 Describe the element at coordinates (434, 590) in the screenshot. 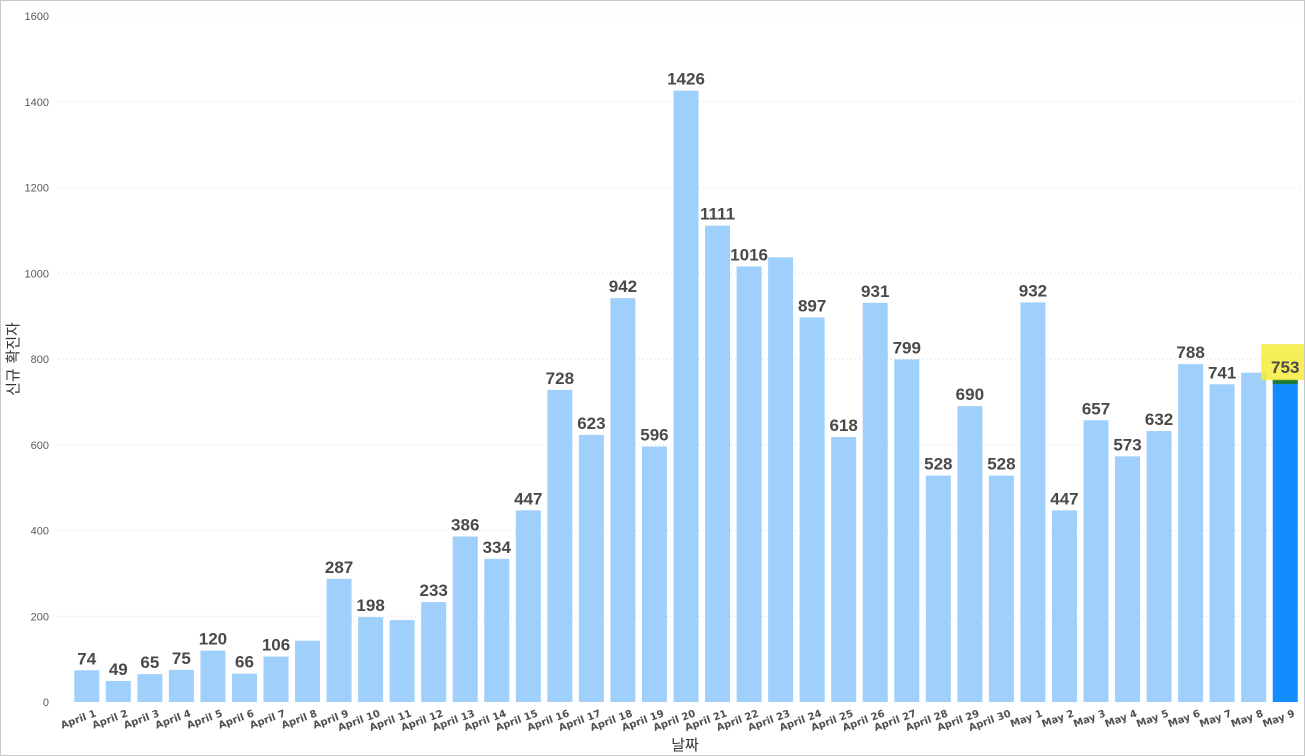

I see `data-label: 233` at that location.